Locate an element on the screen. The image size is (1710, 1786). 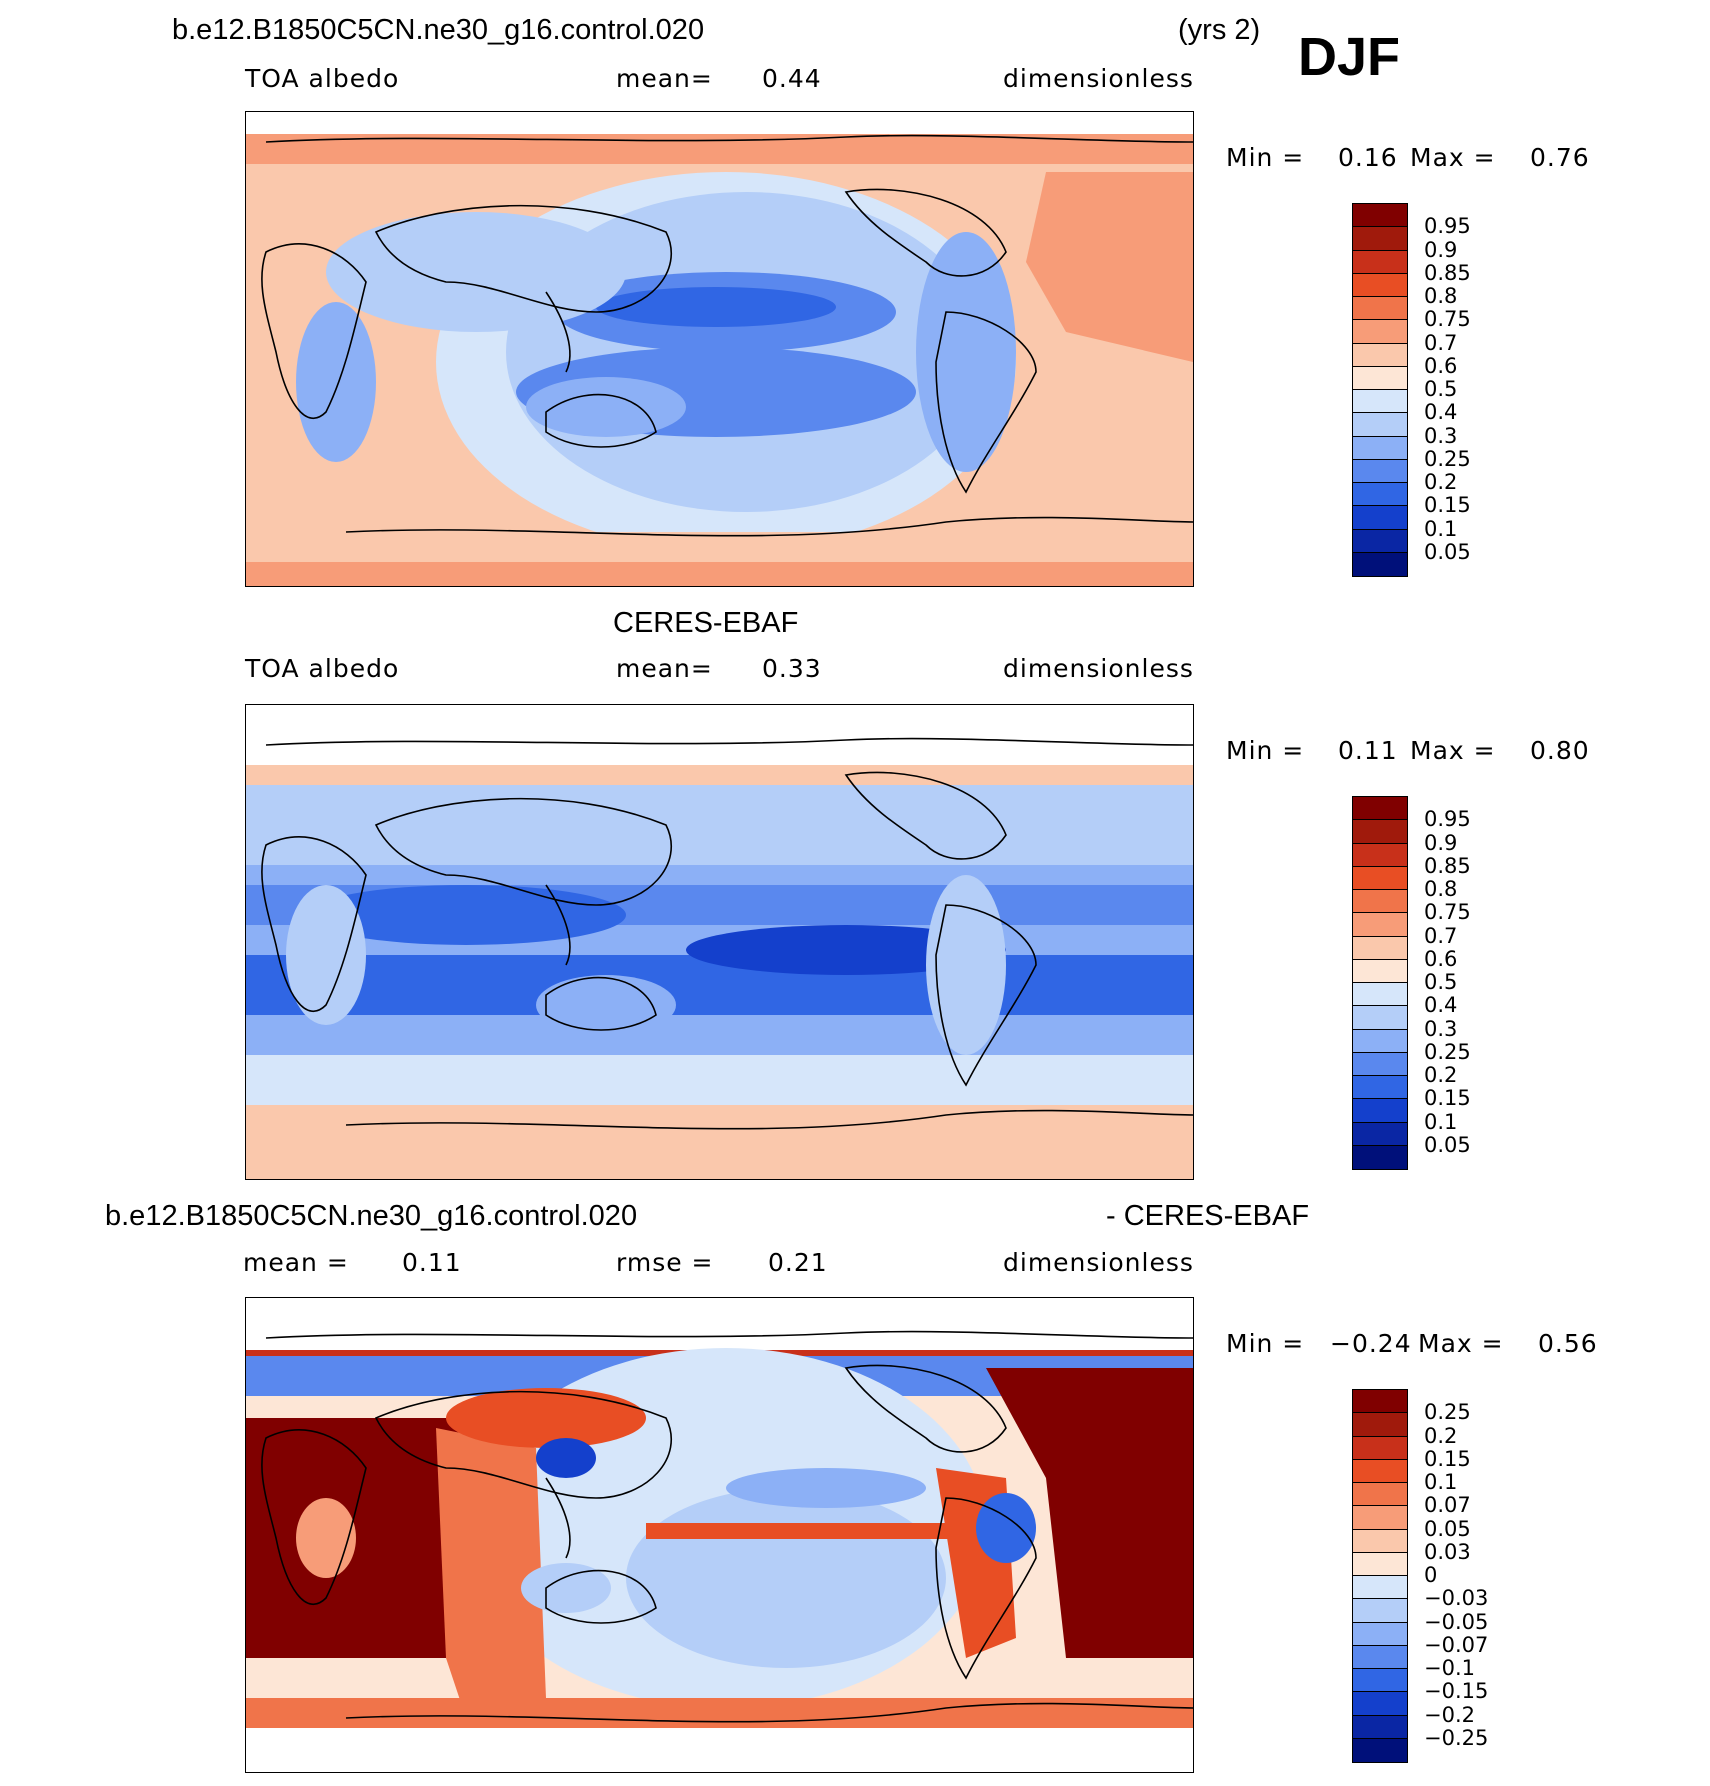
panel3-min-value: −0.24 is located at coordinates (1371, 1343).